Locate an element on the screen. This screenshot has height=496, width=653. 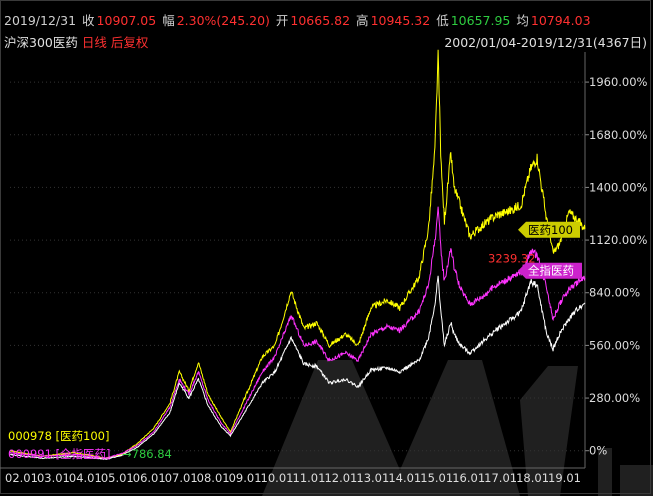
x-tick-label: 13.01 is located at coordinates (372, 478).